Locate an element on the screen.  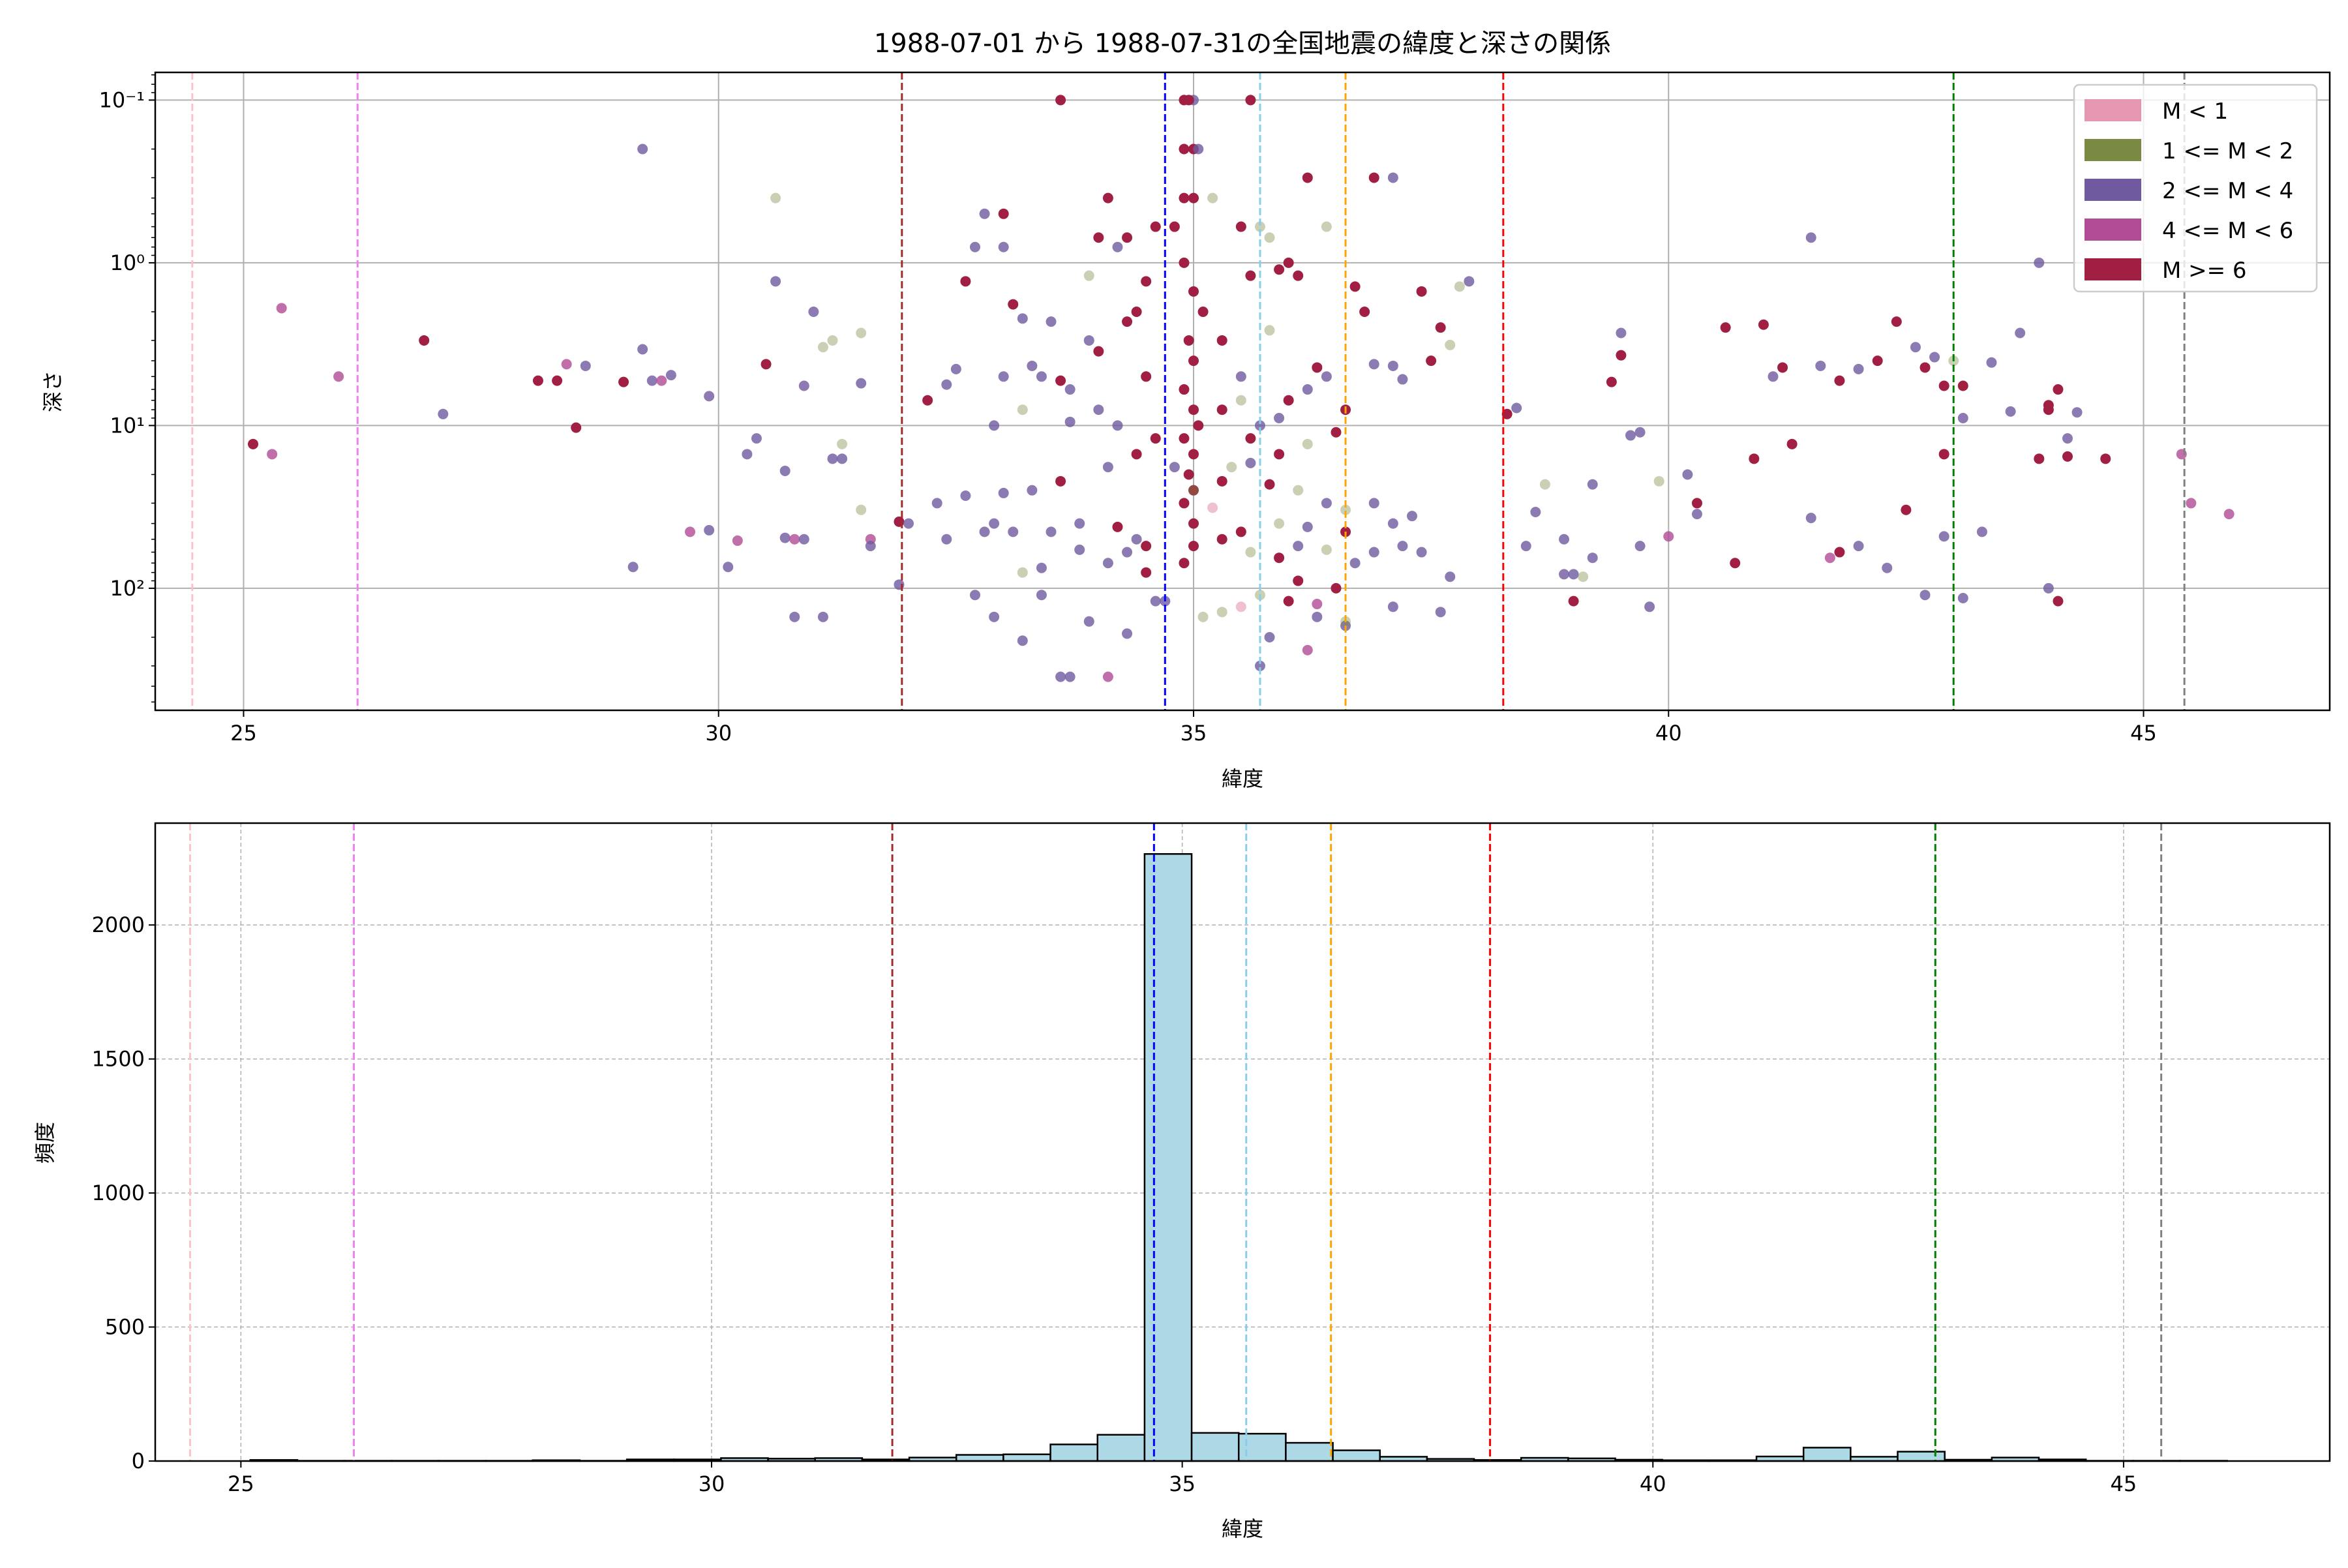
x-tick-label: 25 is located at coordinates (241, 1483).